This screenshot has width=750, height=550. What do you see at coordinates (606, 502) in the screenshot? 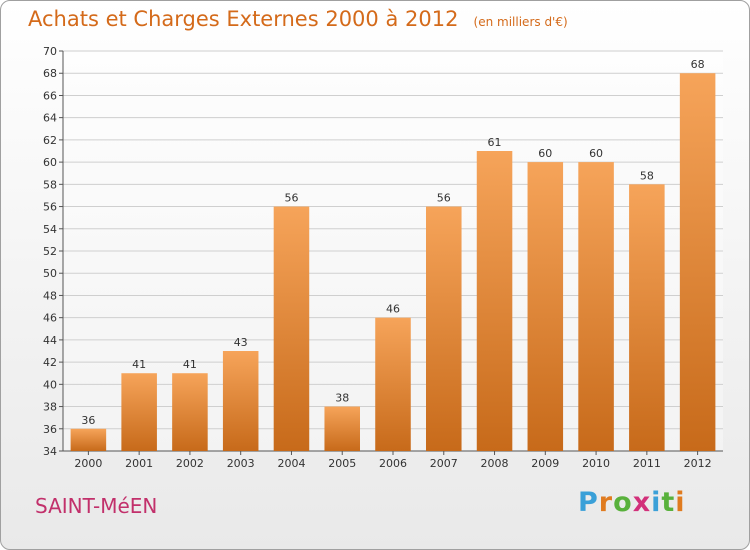
I see `logo-letter: r` at bounding box center [606, 502].